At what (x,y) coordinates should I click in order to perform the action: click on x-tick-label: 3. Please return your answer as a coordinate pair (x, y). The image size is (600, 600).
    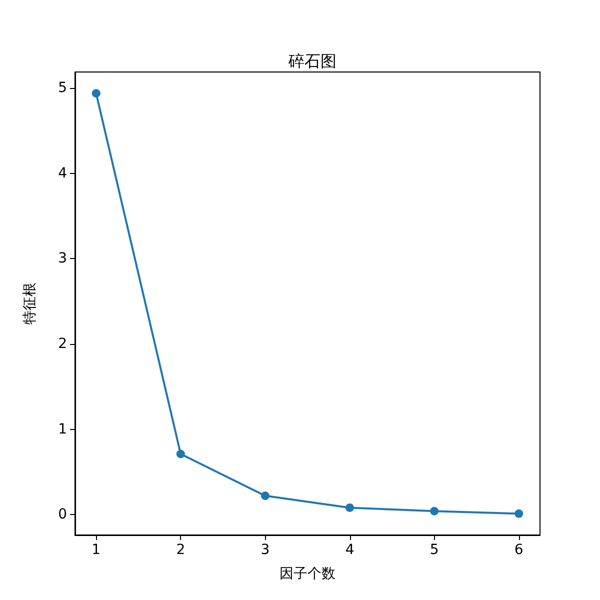
    Looking at the image, I should click on (265, 550).